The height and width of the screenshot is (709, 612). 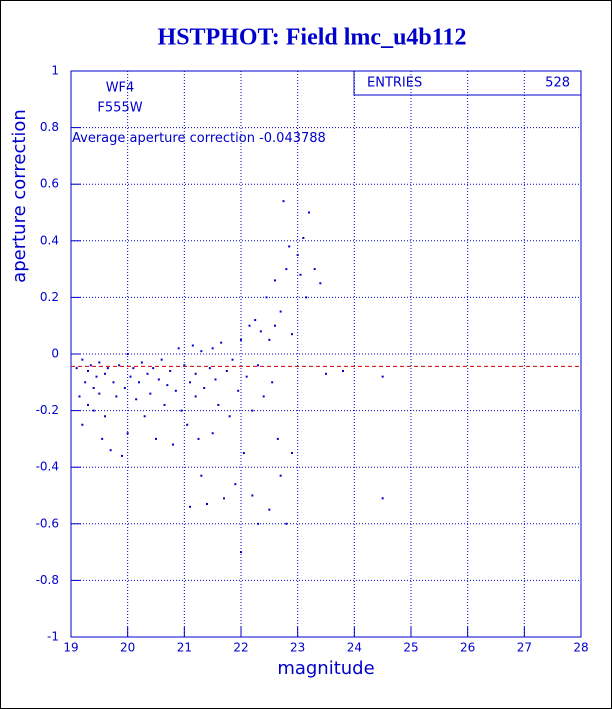 I want to click on chart-title: HSTPHOT: Field lmc_u4b112, so click(x=312, y=38).